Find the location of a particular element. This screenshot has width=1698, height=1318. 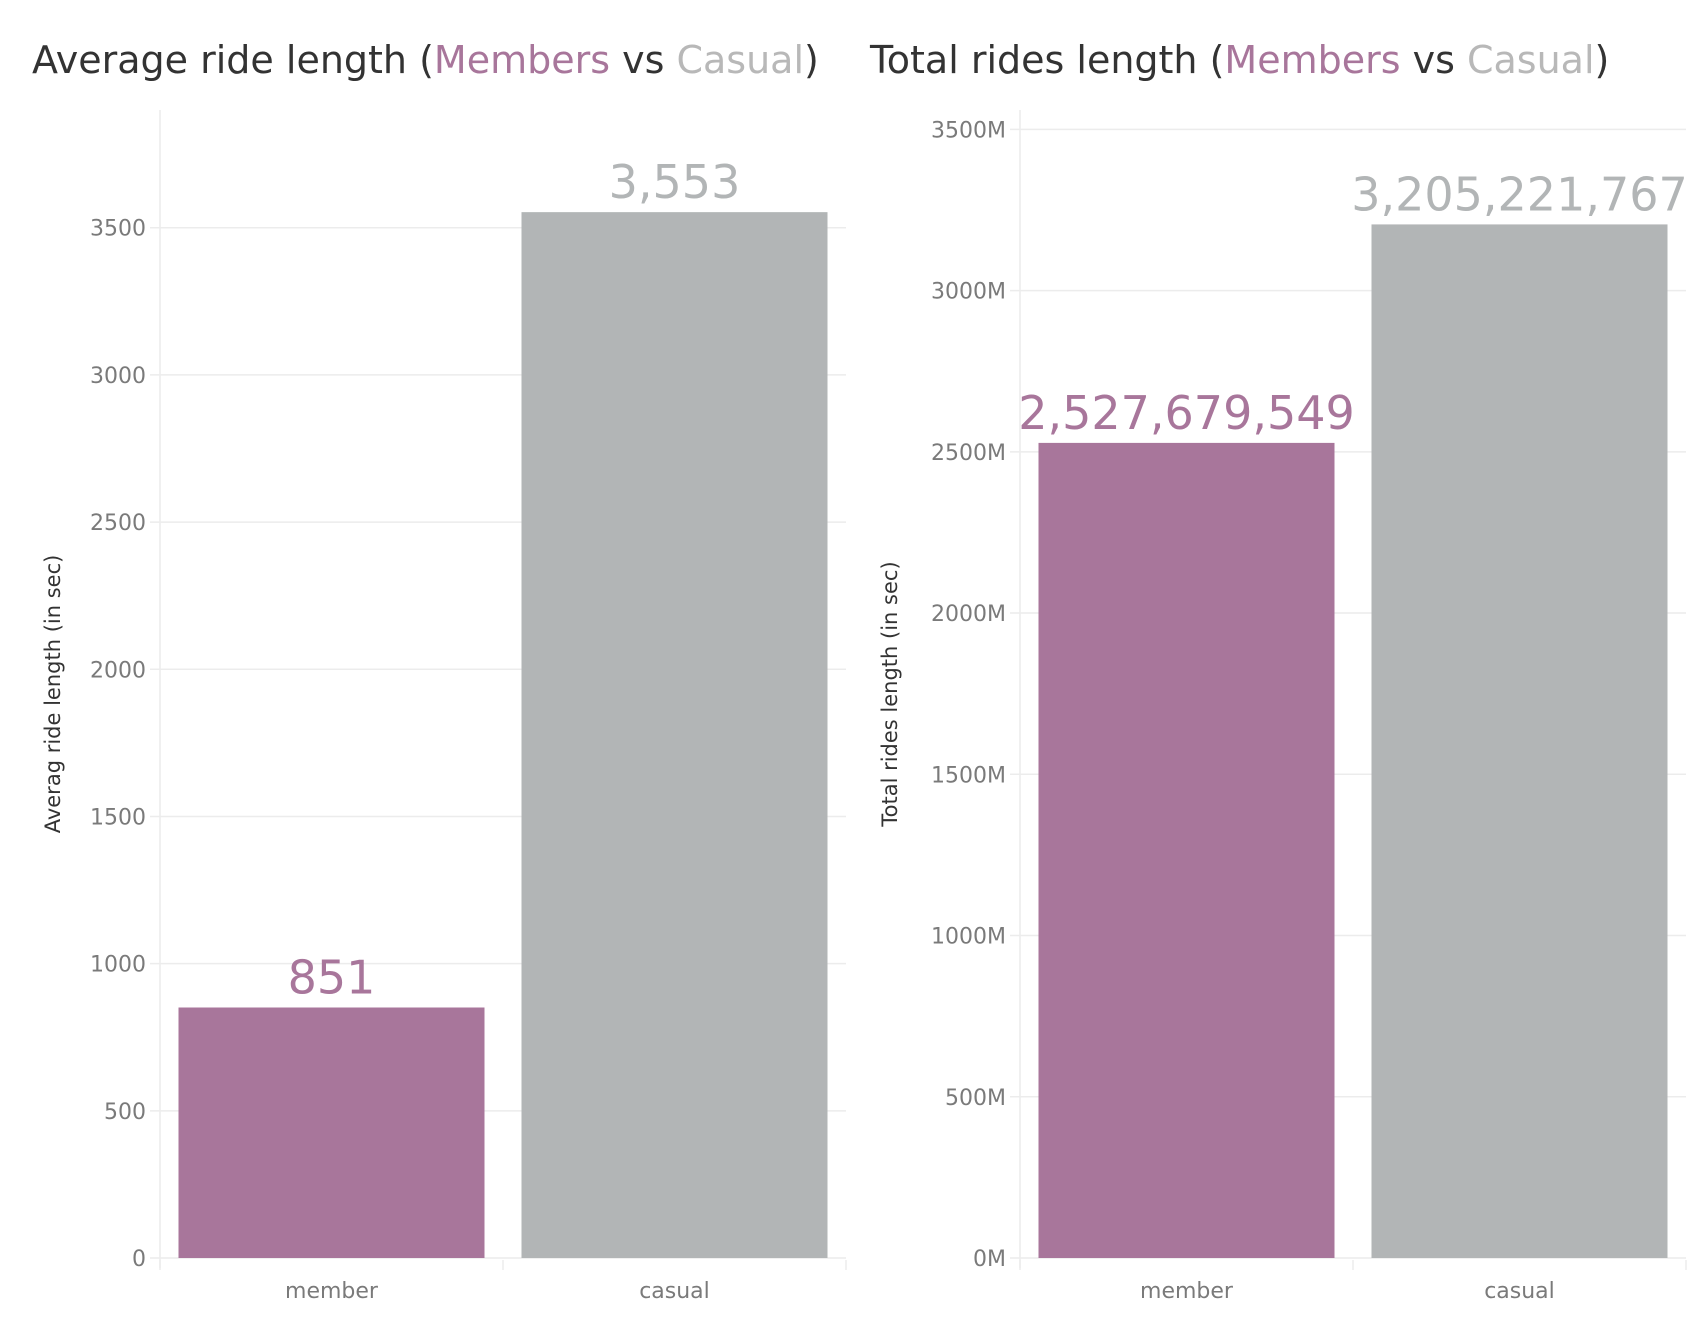

chart-title-average: Average ride length (Members vs Casual) is located at coordinates (425, 60).